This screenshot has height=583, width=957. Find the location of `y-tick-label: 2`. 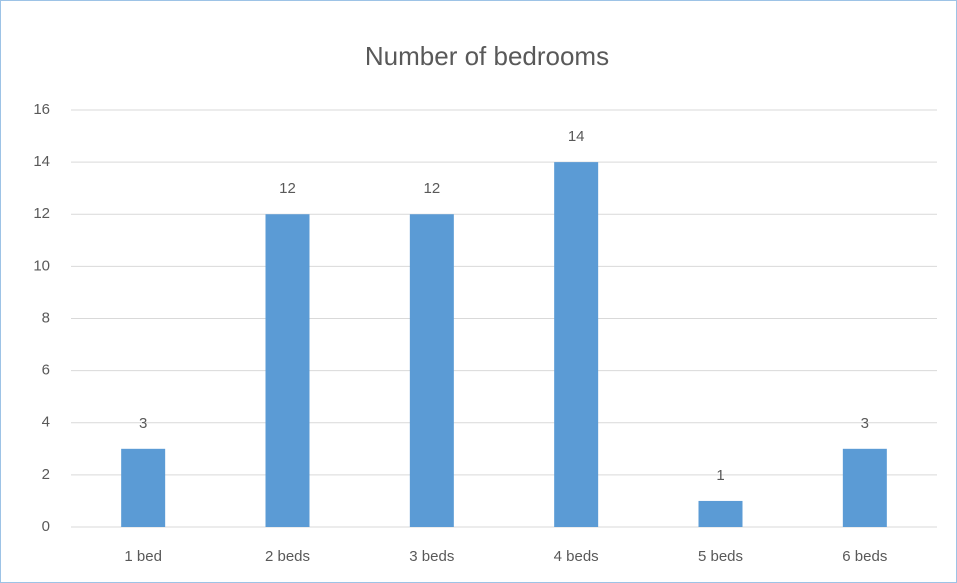

y-tick-label: 2 is located at coordinates (46, 474).